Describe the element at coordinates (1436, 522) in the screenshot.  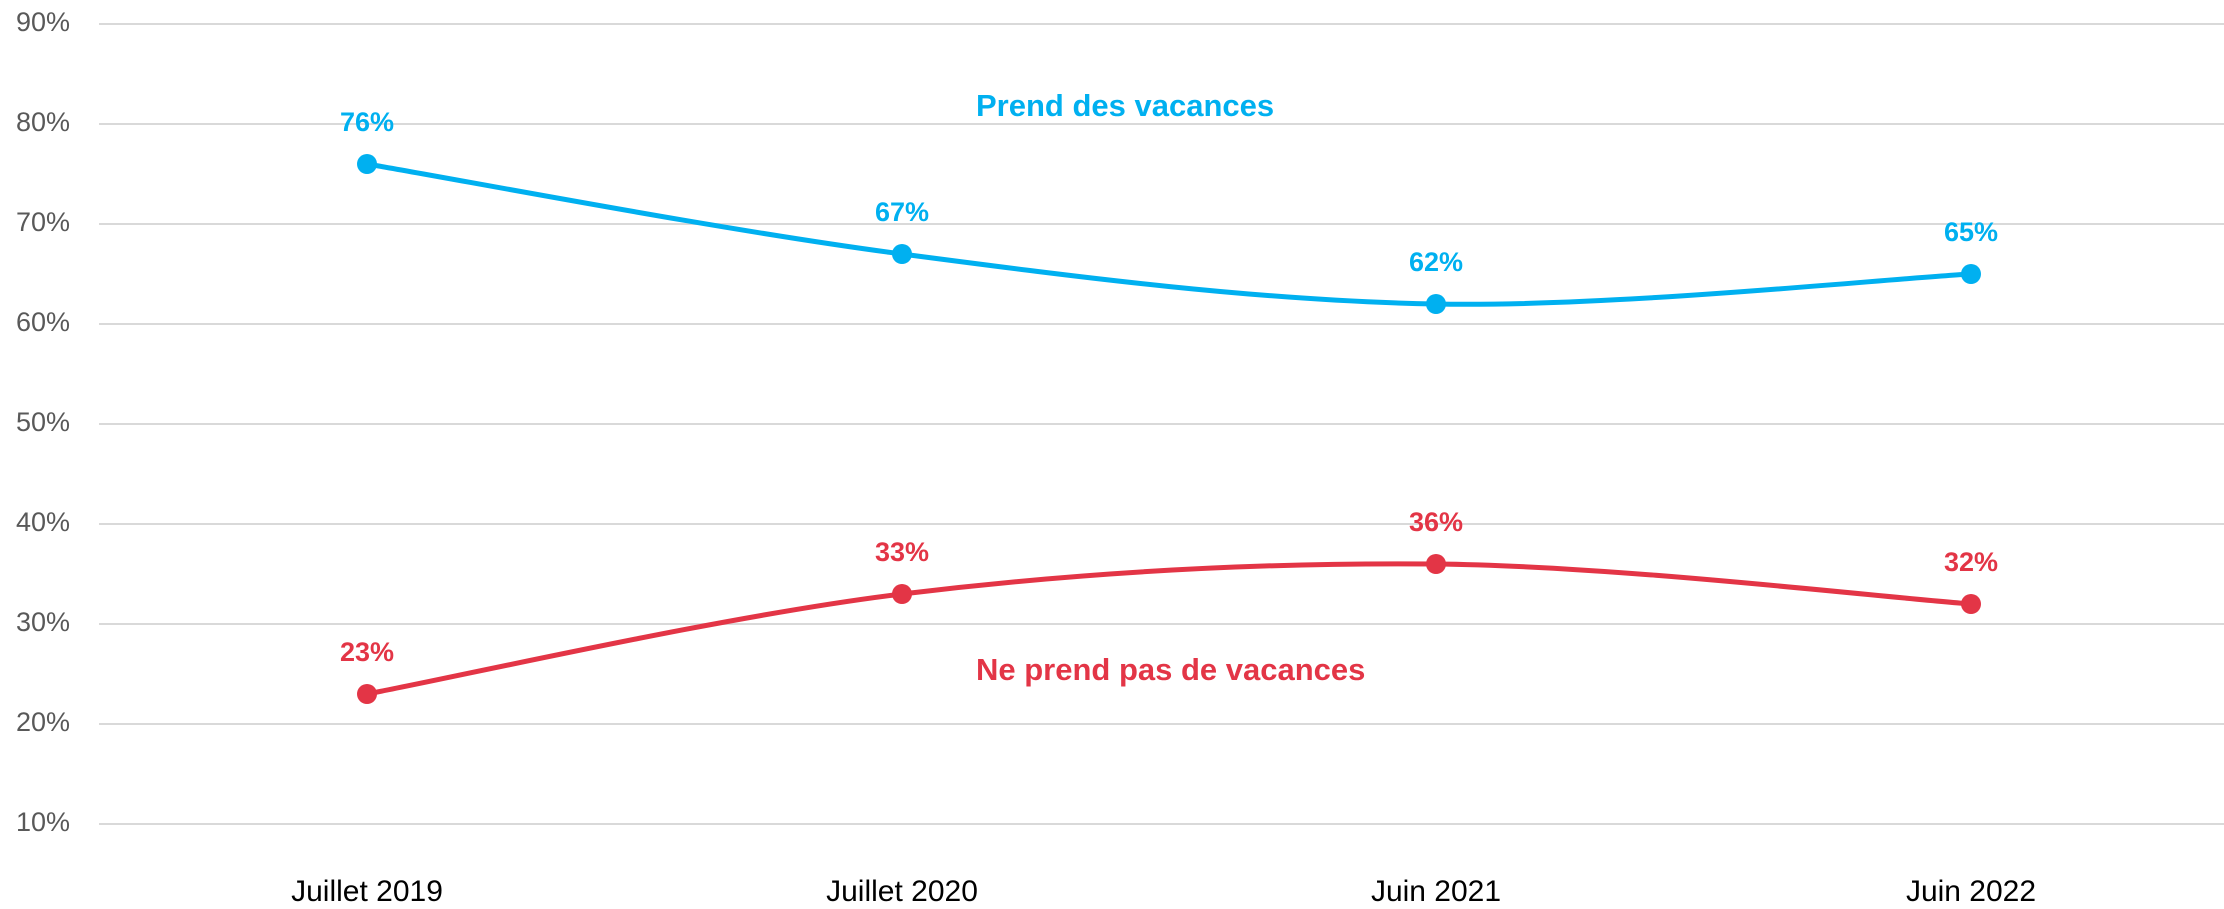
I see `data-label: 36%` at that location.